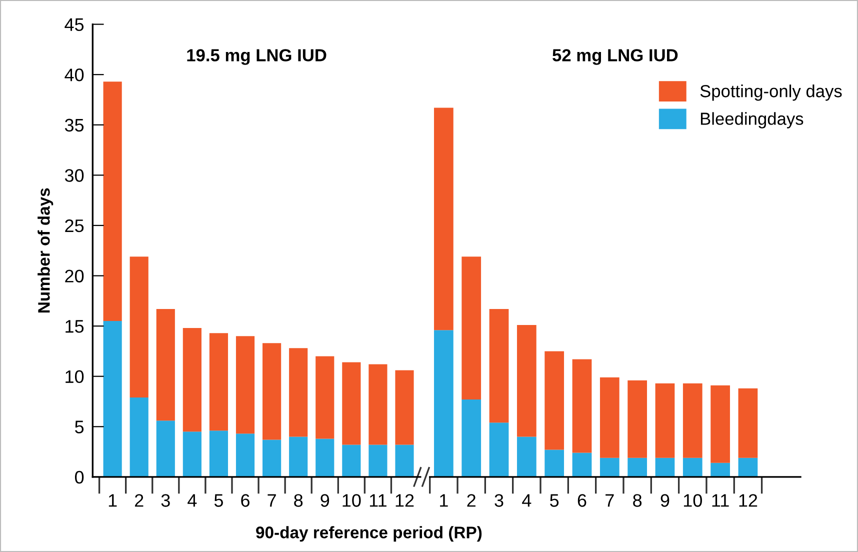  Describe the element at coordinates (79, 427) in the screenshot. I see `y-tick-label: 5` at that location.